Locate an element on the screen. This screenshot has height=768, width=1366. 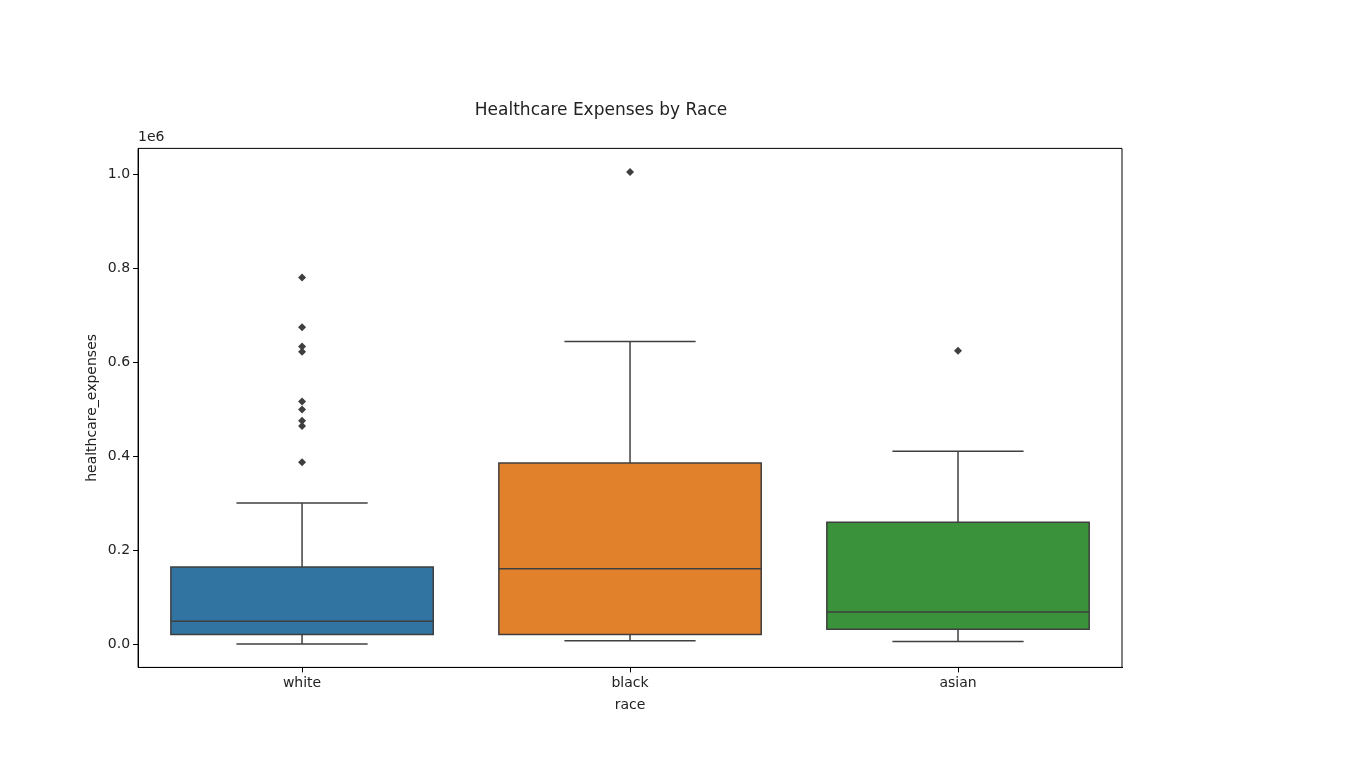
x-tick-label: black is located at coordinates (630, 682).